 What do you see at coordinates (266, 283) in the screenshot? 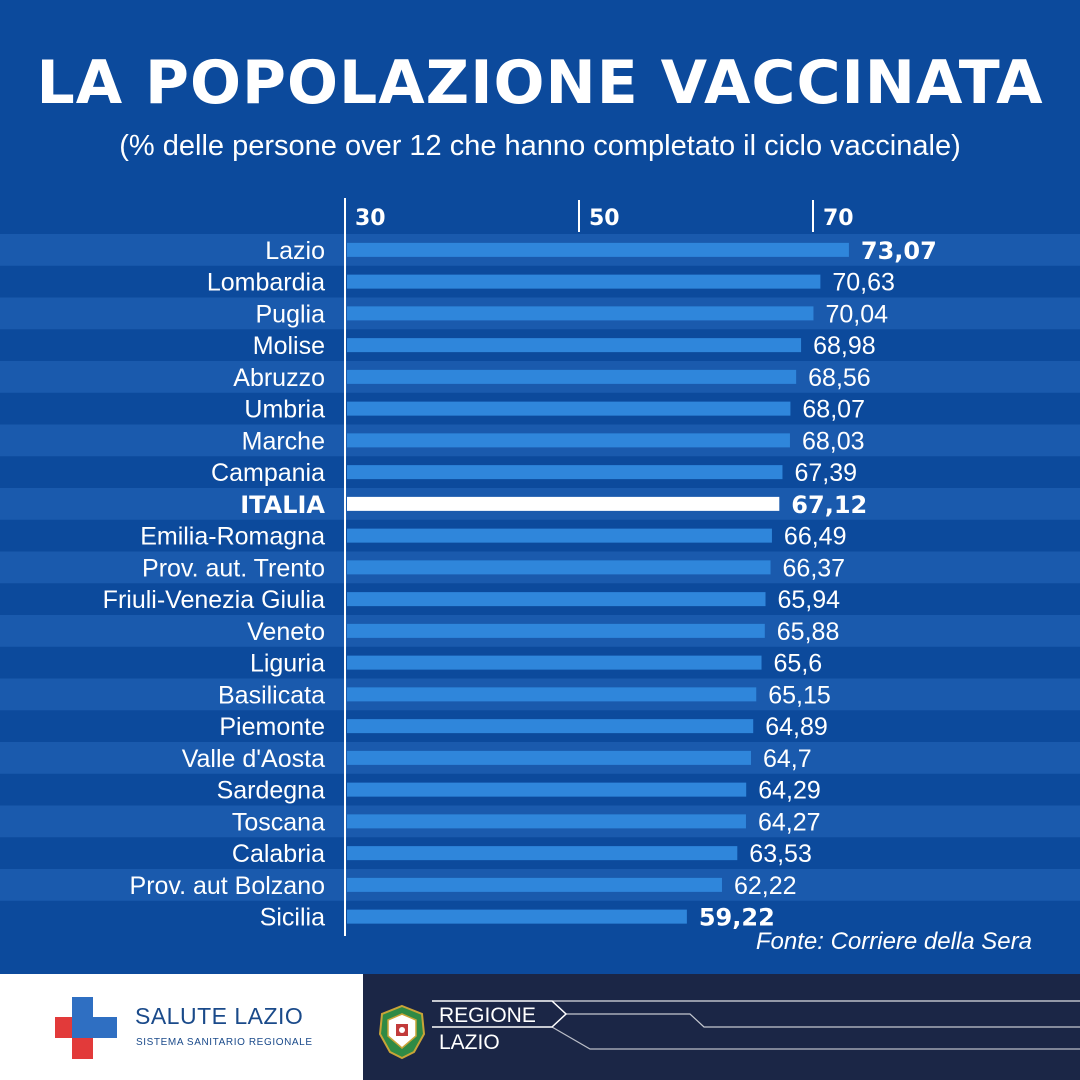
I see `category-label: Lombardia` at bounding box center [266, 283].